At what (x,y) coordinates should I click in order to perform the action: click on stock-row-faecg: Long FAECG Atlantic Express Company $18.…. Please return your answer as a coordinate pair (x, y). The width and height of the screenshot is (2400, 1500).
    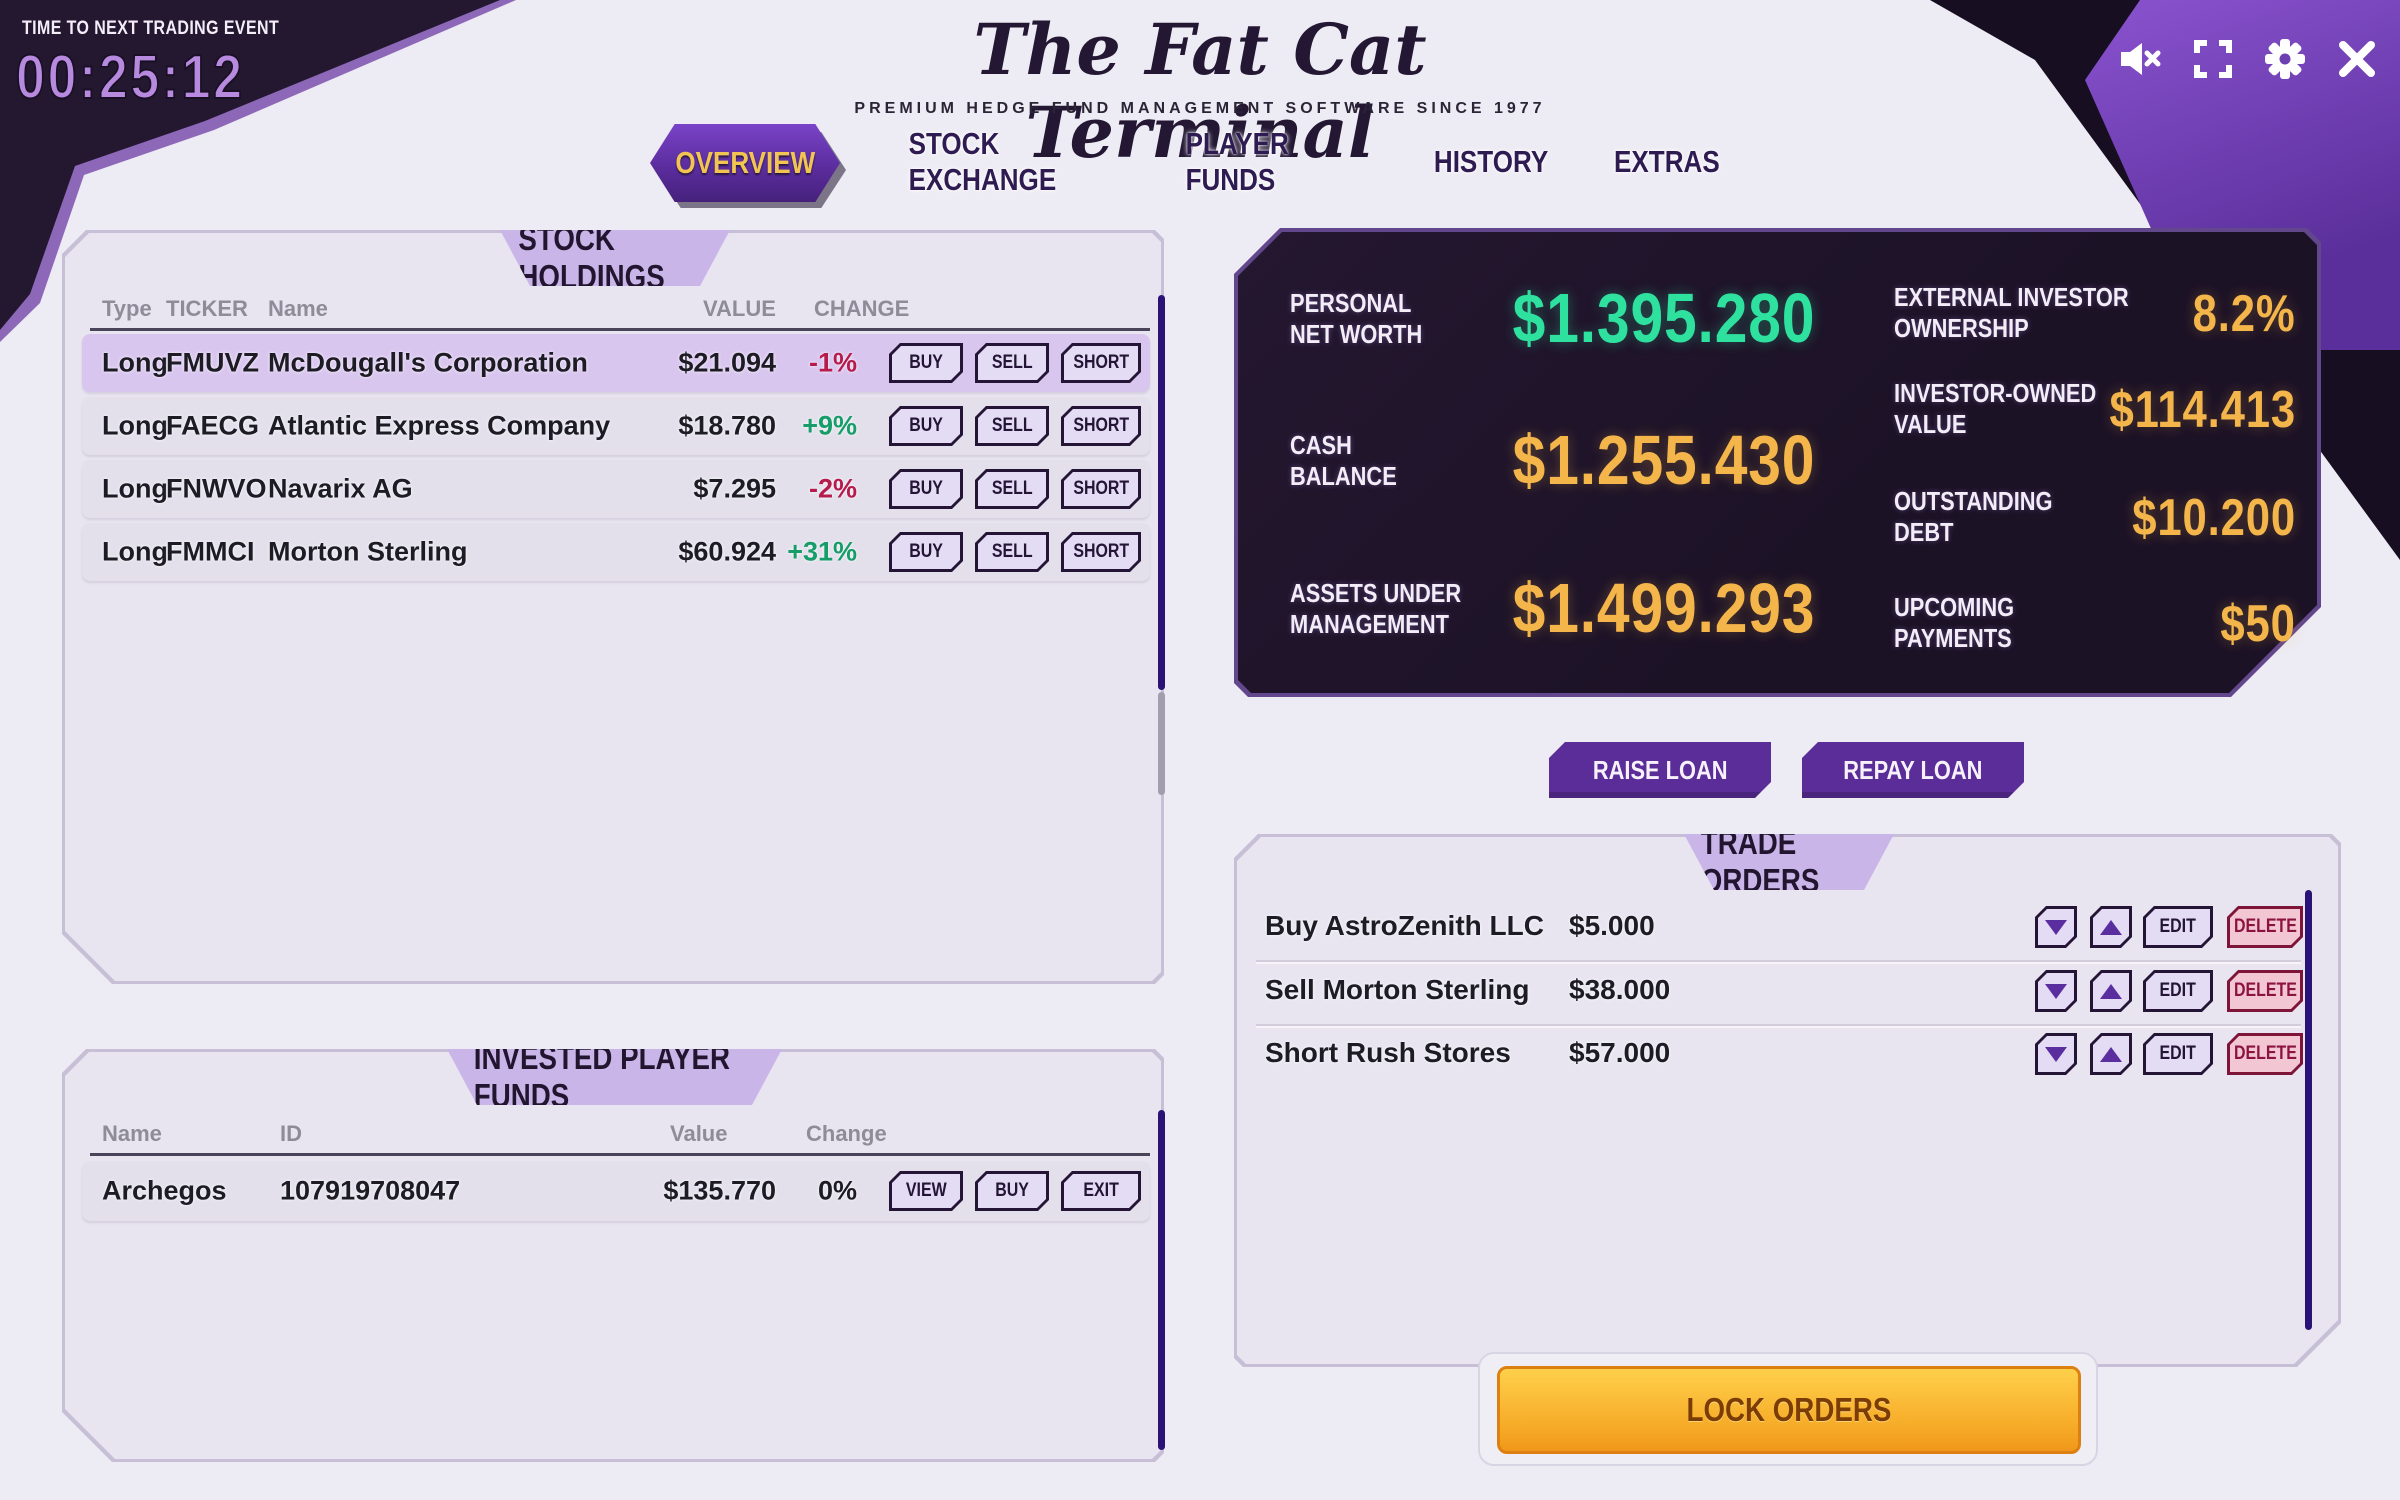
    Looking at the image, I should click on (616, 426).